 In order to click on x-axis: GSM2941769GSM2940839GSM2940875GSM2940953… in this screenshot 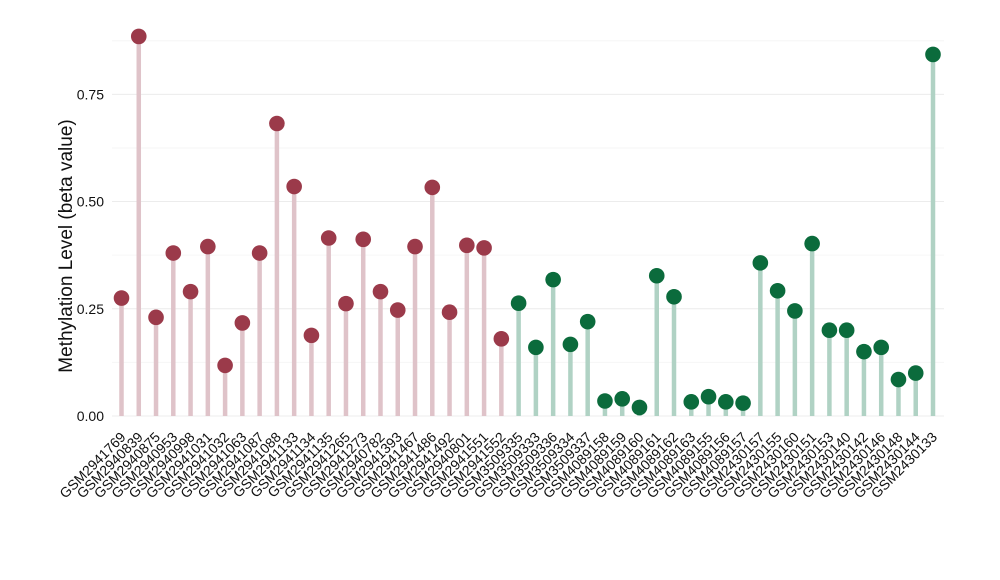, I will do `click(498, 465)`.